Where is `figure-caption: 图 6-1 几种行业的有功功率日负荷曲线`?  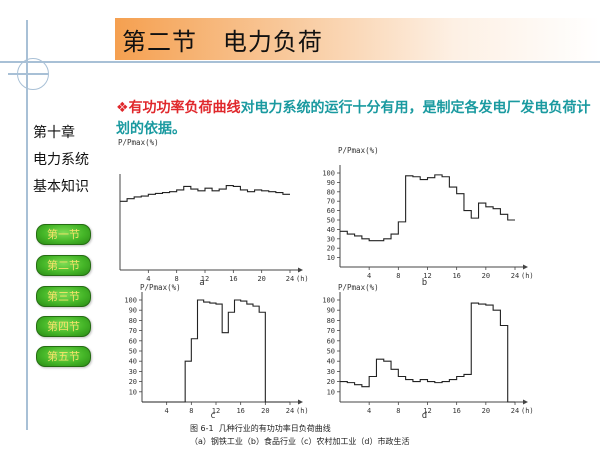 figure-caption: 图 6-1 几种行业的有功功率日负荷曲线 is located at coordinates (260, 428).